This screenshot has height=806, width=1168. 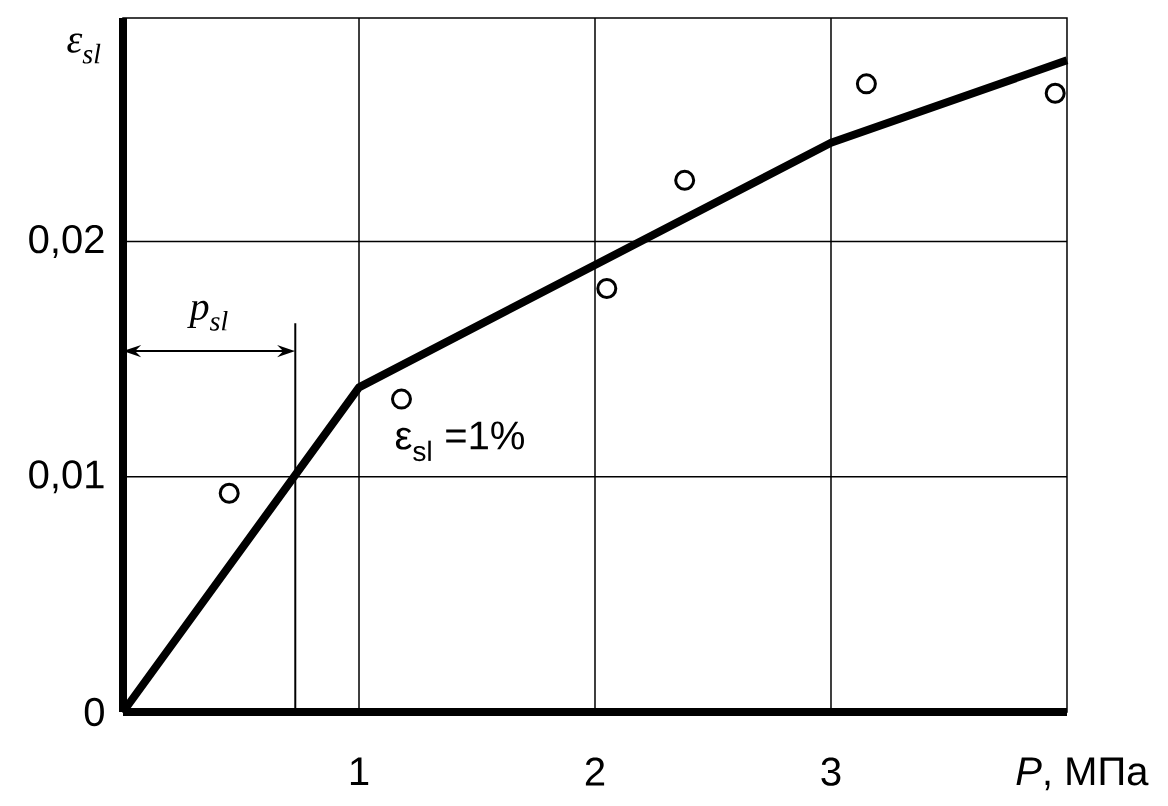 I want to click on x-tick-label: 3, so click(x=831, y=771).